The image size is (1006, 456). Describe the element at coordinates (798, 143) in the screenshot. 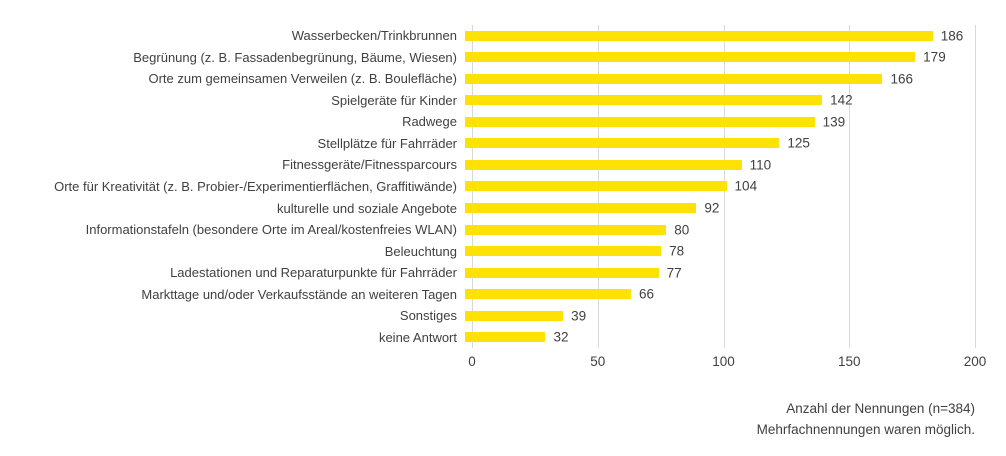

I see `value-label: 125` at that location.